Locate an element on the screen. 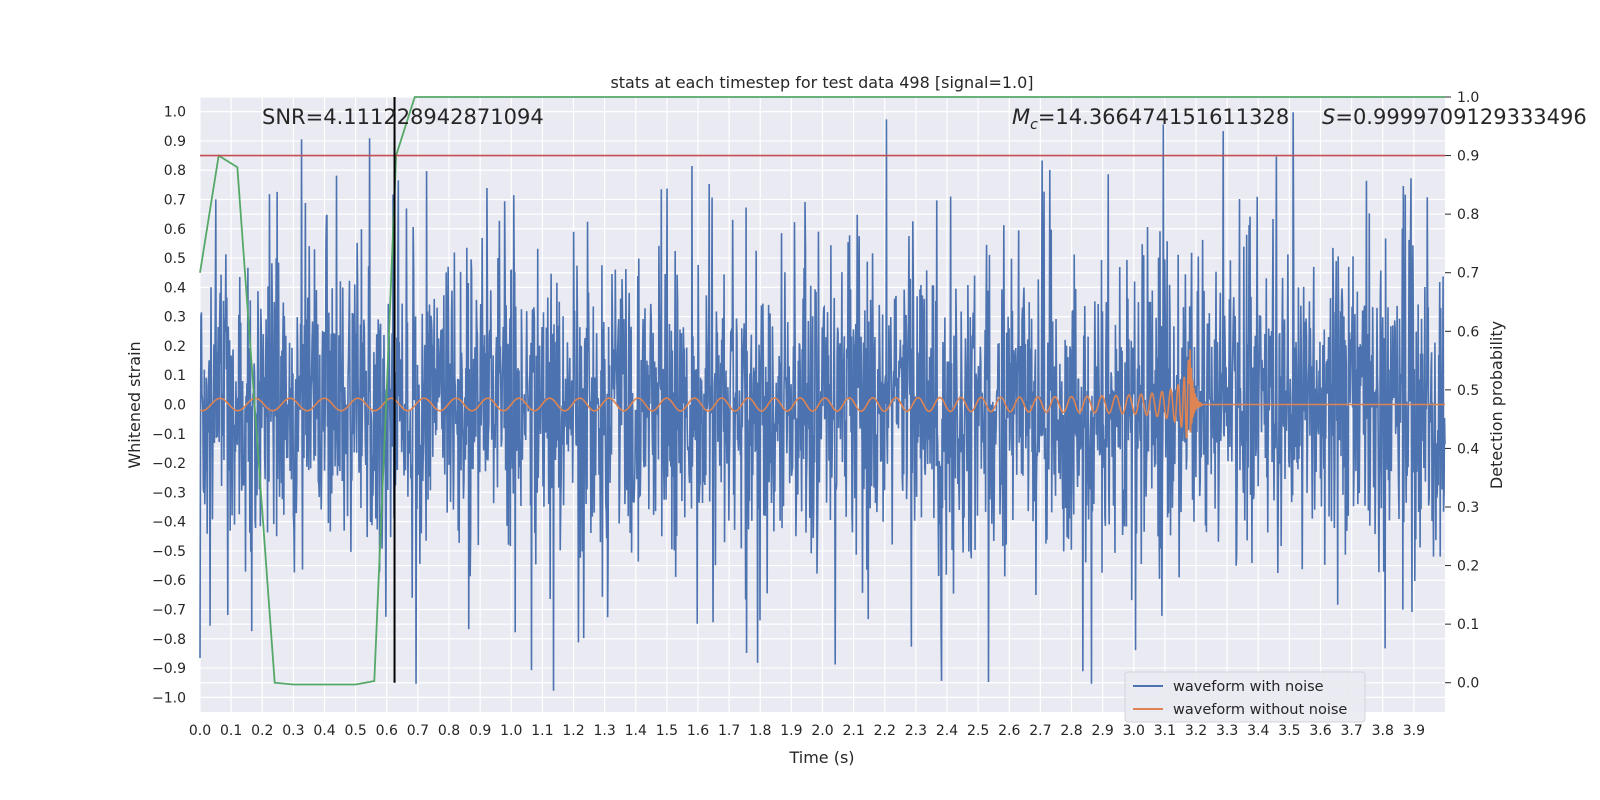 Image resolution: width=1600 pixels, height=800 pixels. y2-tick-label: 0.9 is located at coordinates (1468, 157).